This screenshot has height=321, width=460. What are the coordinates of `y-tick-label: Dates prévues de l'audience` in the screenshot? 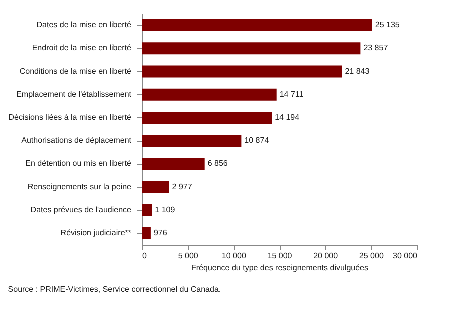 It's located at (81, 209).